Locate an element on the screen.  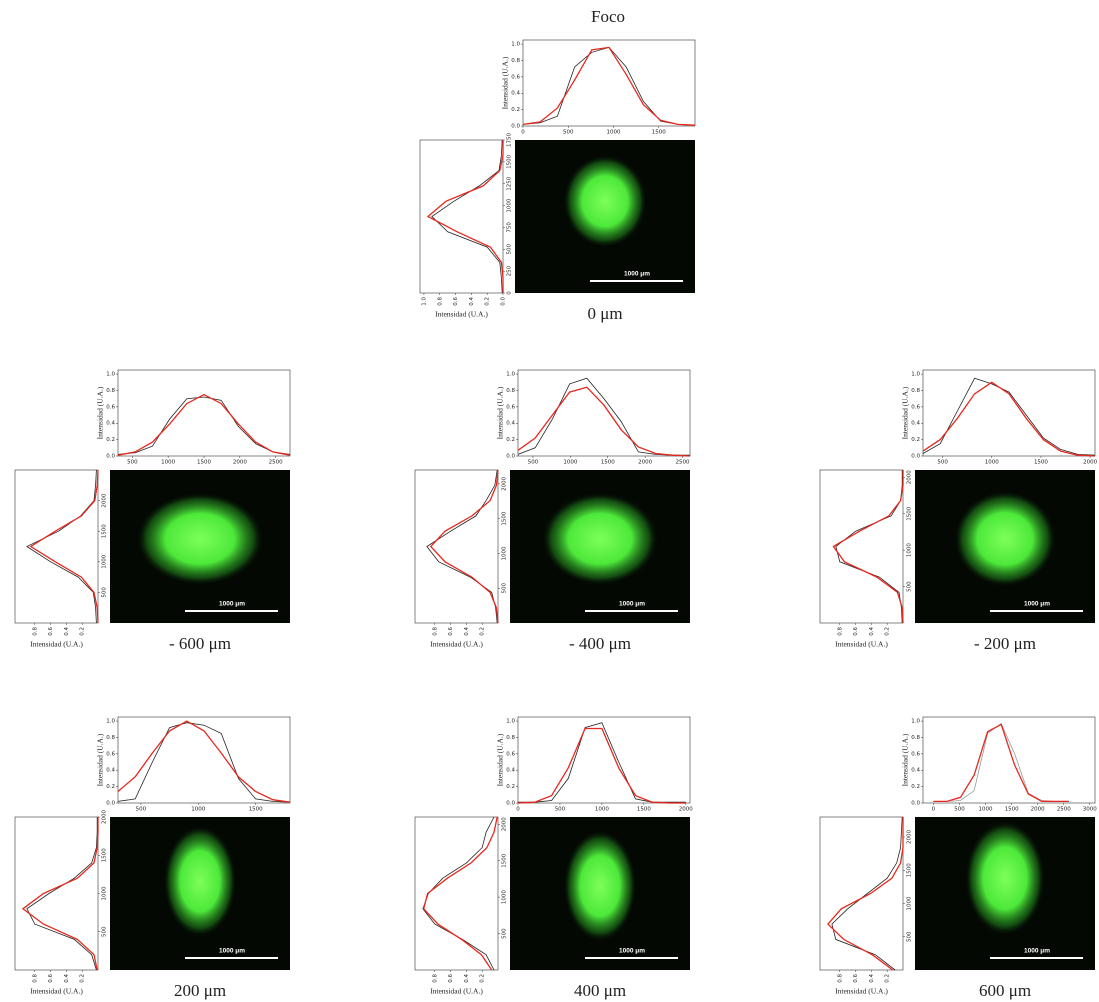
caption: - 400 μm is located at coordinates (600, 643).